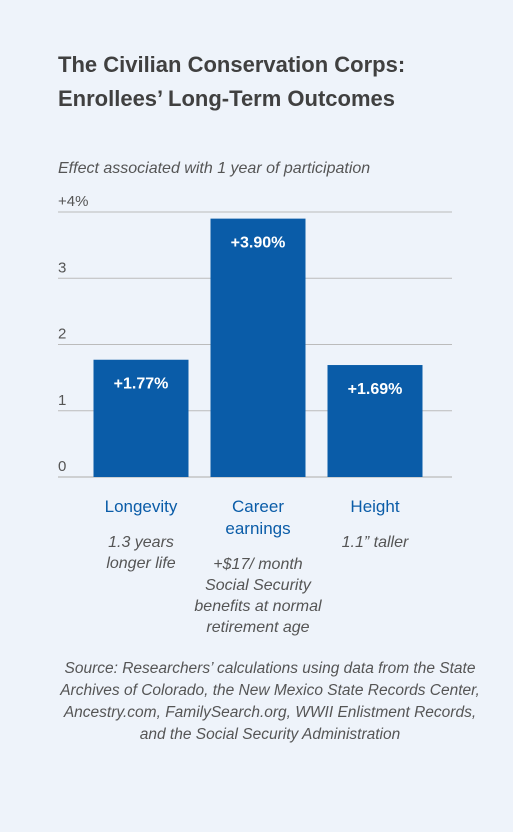 This screenshot has width=513, height=832. Describe the element at coordinates (258, 564) in the screenshot. I see `category-note: +$17/ month` at that location.